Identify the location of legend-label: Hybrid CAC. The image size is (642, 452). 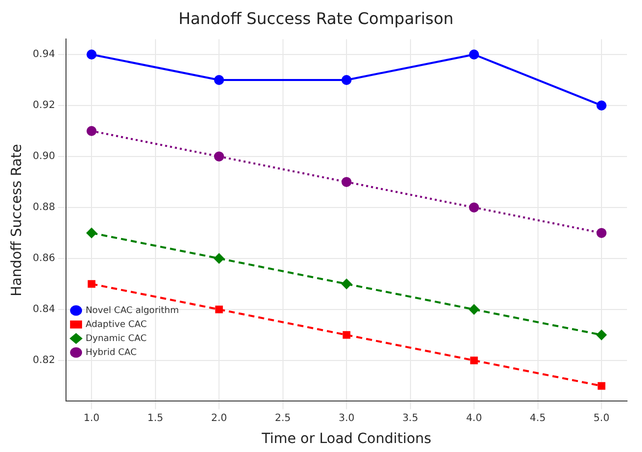
(111, 353).